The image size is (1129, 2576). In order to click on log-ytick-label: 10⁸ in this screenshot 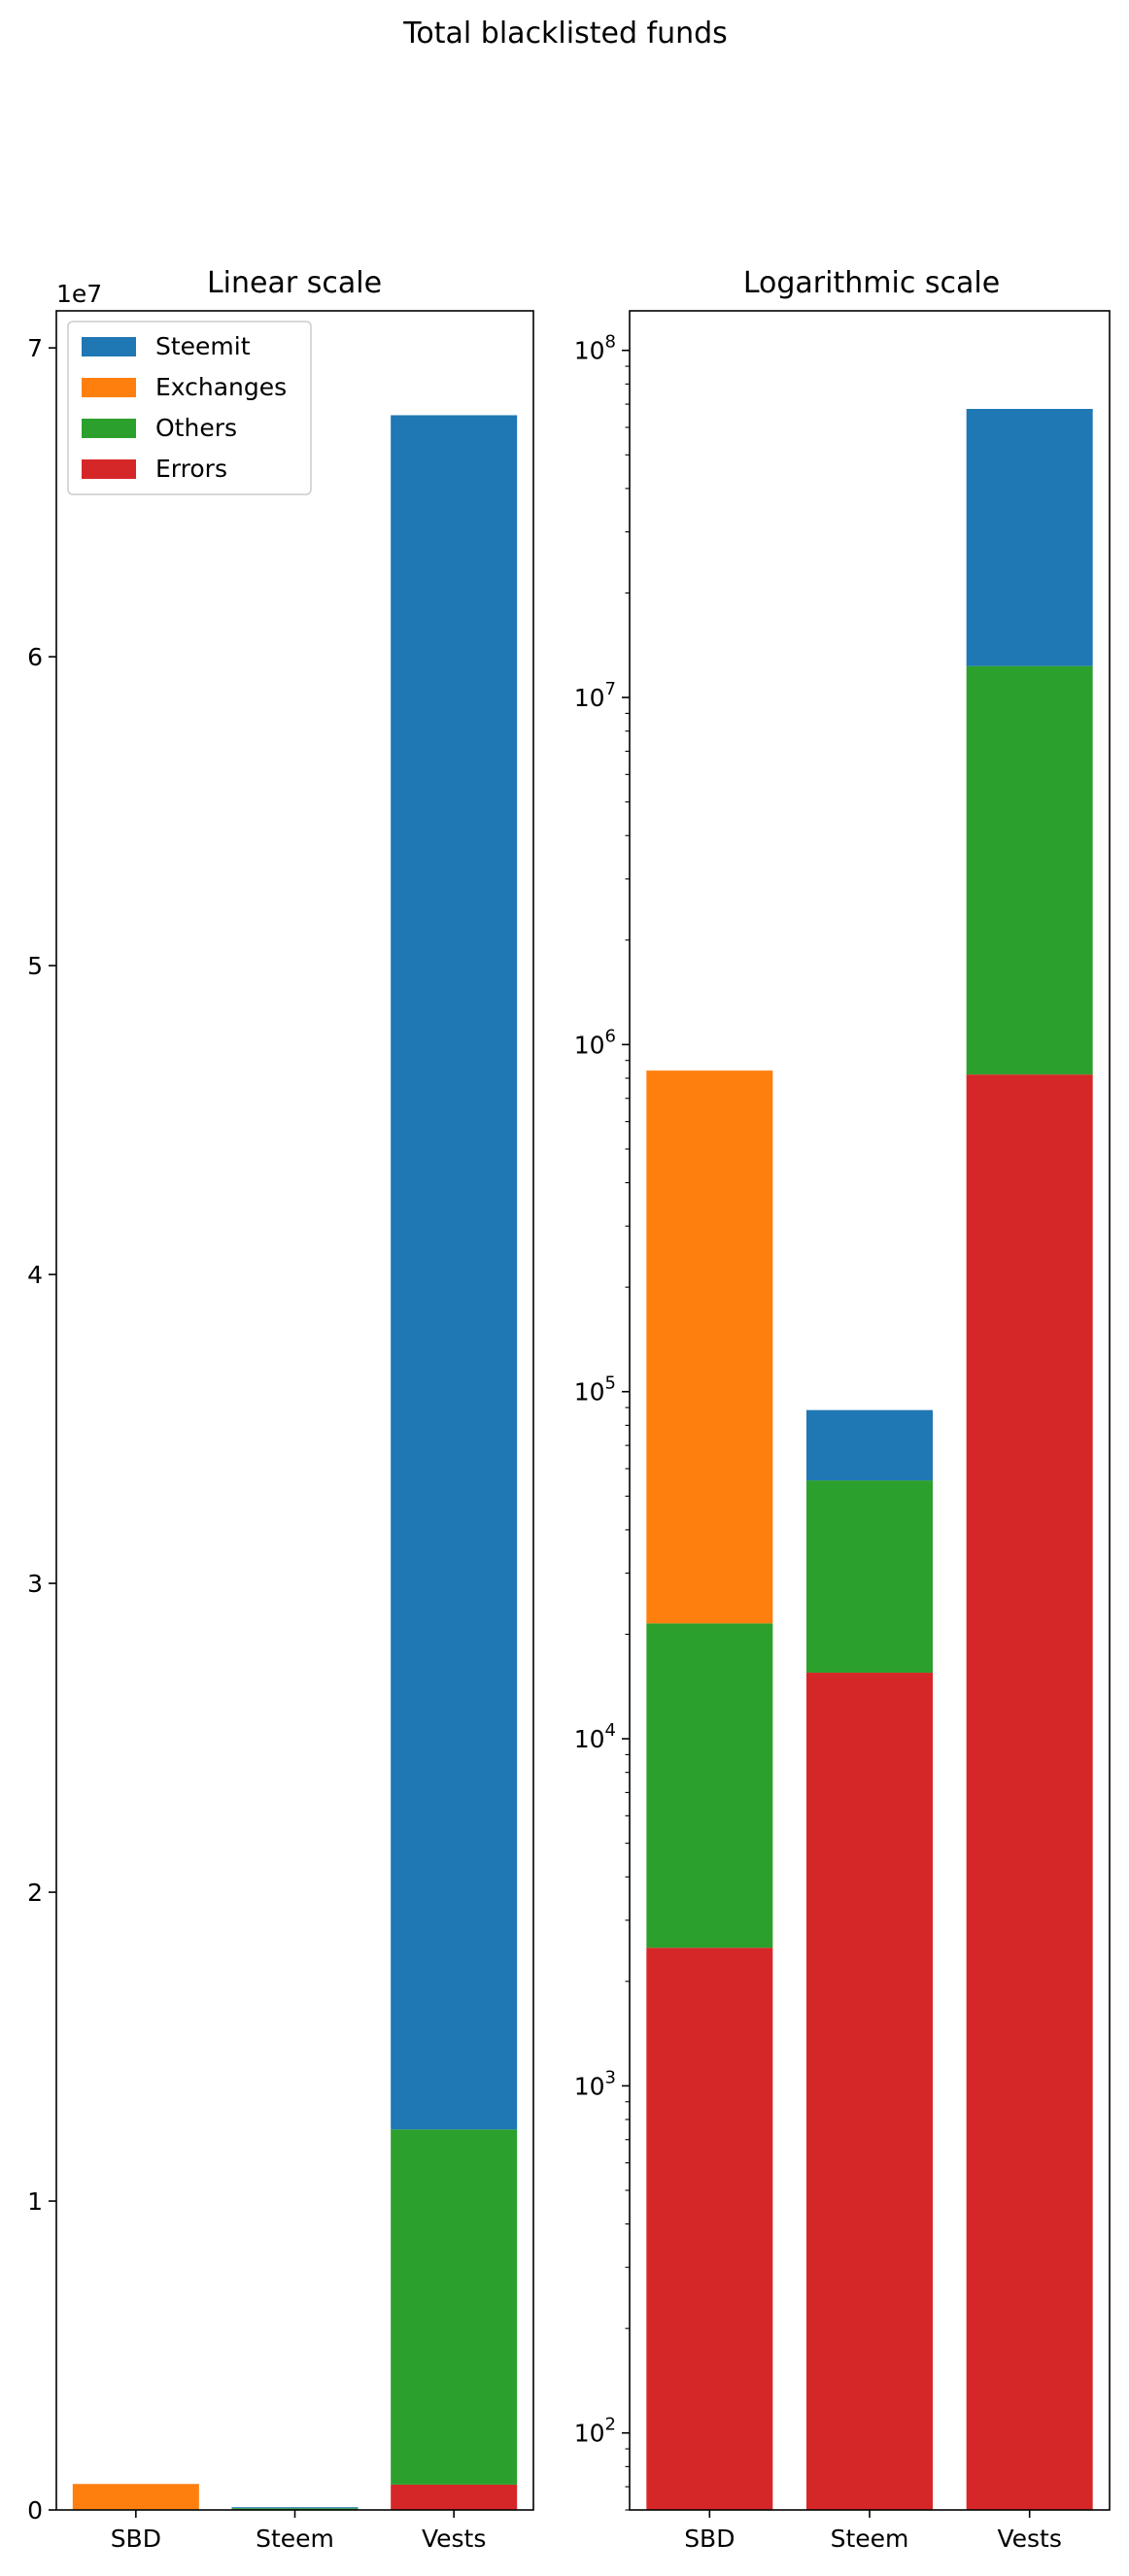, I will do `click(595, 348)`.